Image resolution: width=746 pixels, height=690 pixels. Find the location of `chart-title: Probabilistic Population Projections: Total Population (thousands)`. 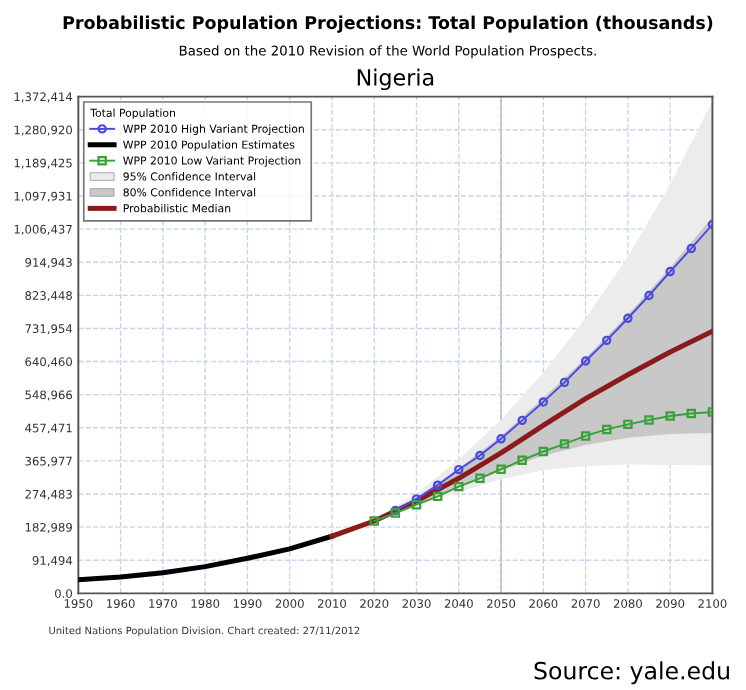

chart-title: Probabilistic Population Projections: Total Population (thousands) is located at coordinates (388, 24).